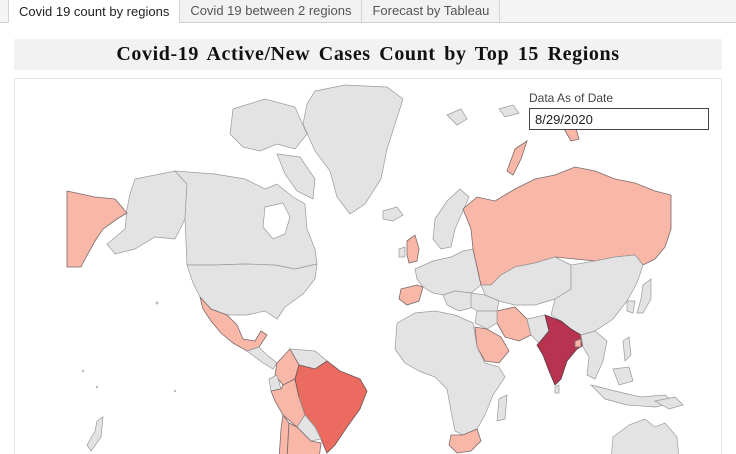 The image size is (736, 454). Describe the element at coordinates (562, 350) in the screenshot. I see `region-india` at that location.